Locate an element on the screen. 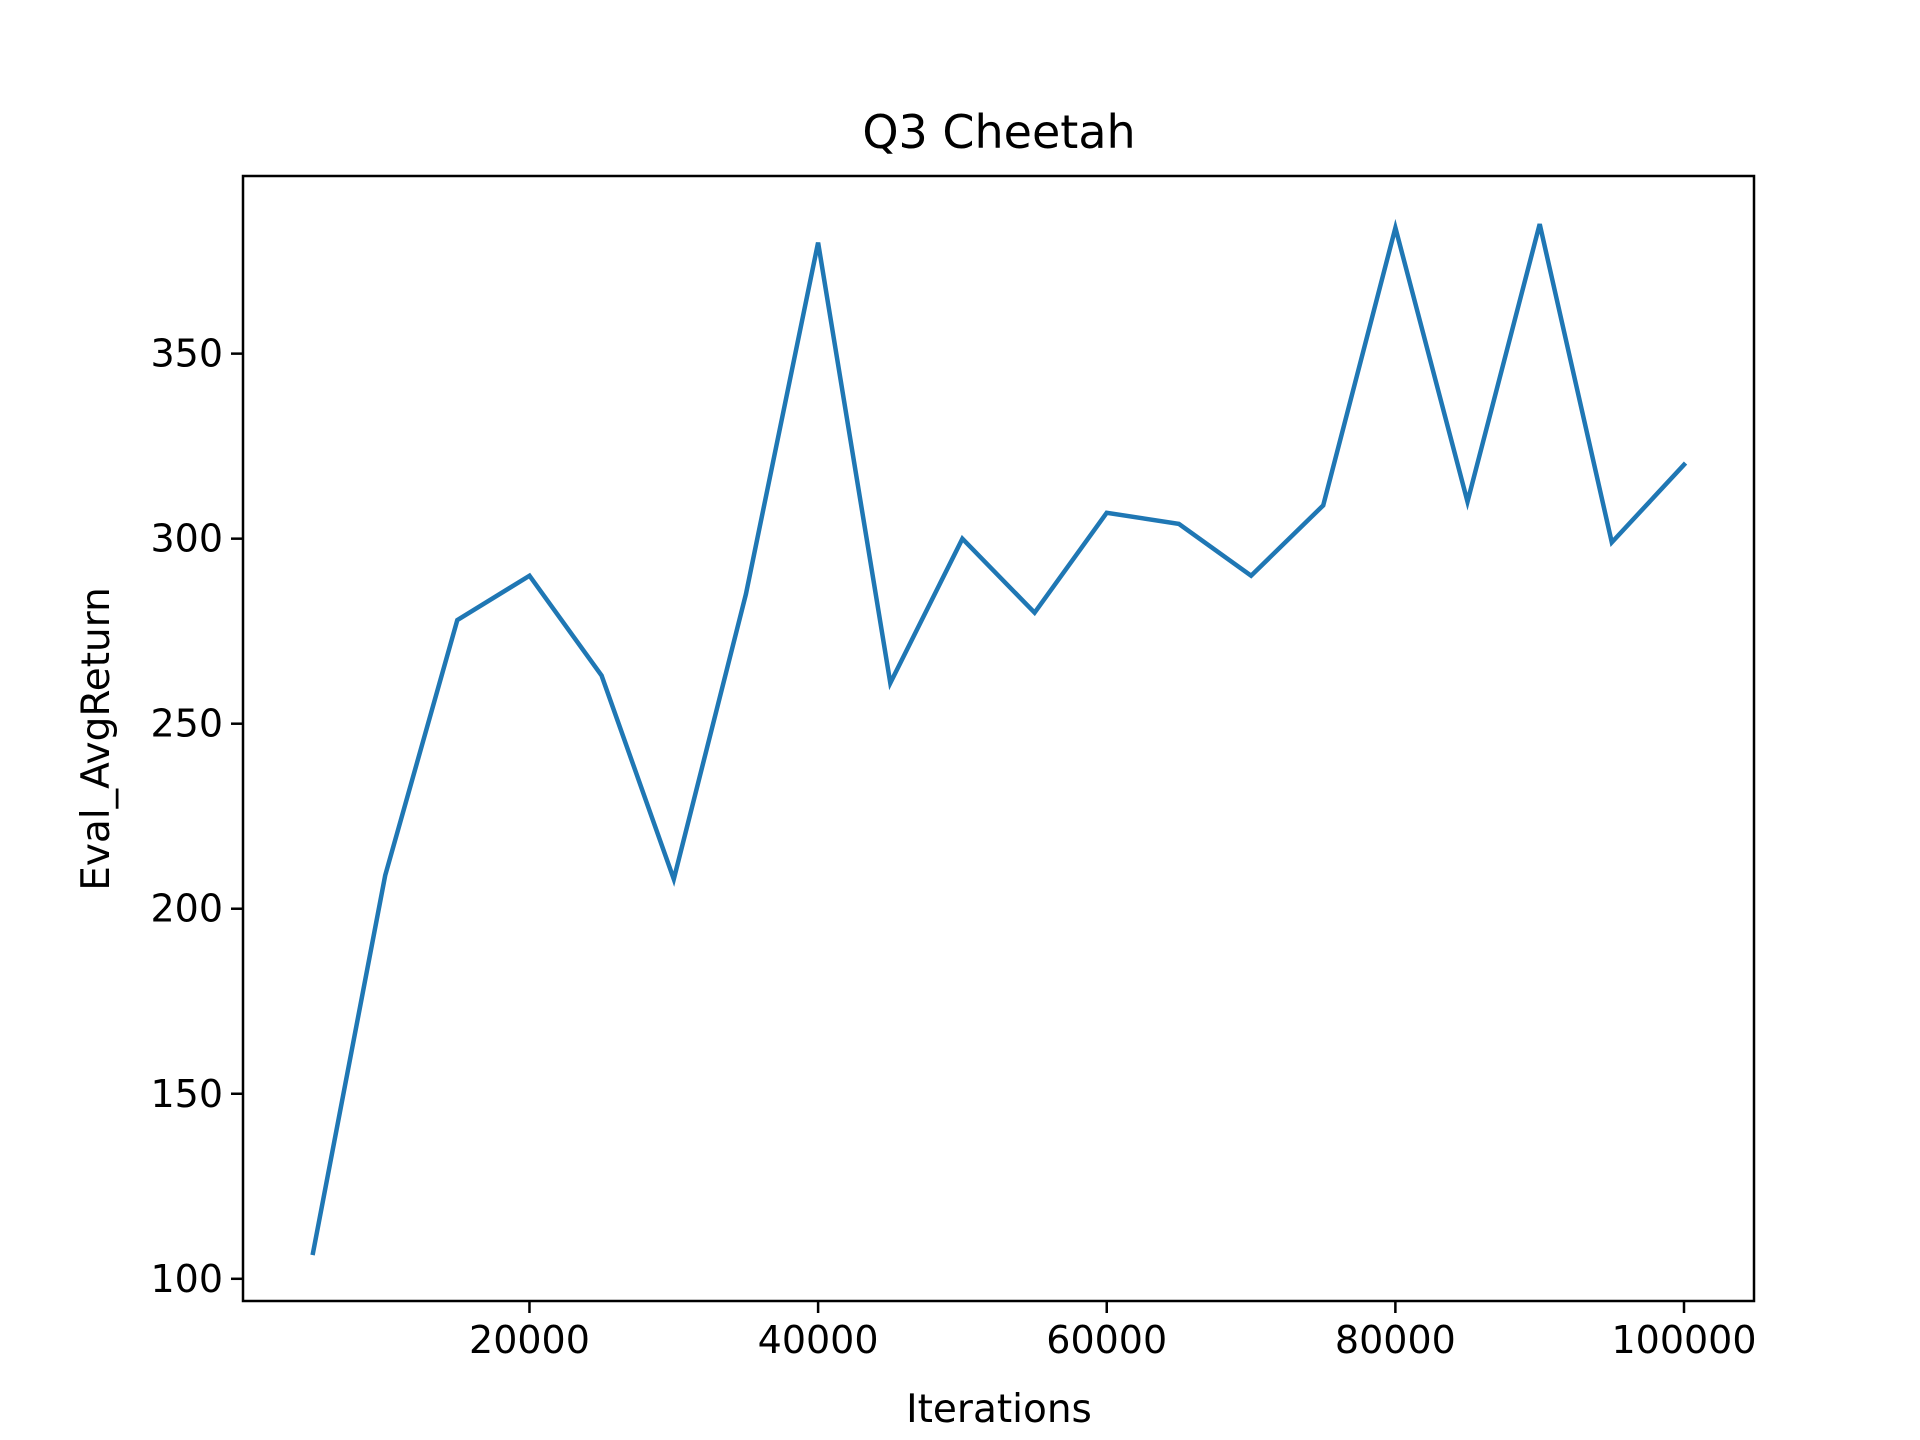 The height and width of the screenshot is (1440, 1920). x-tick-label: 20000 is located at coordinates (529, 1340).